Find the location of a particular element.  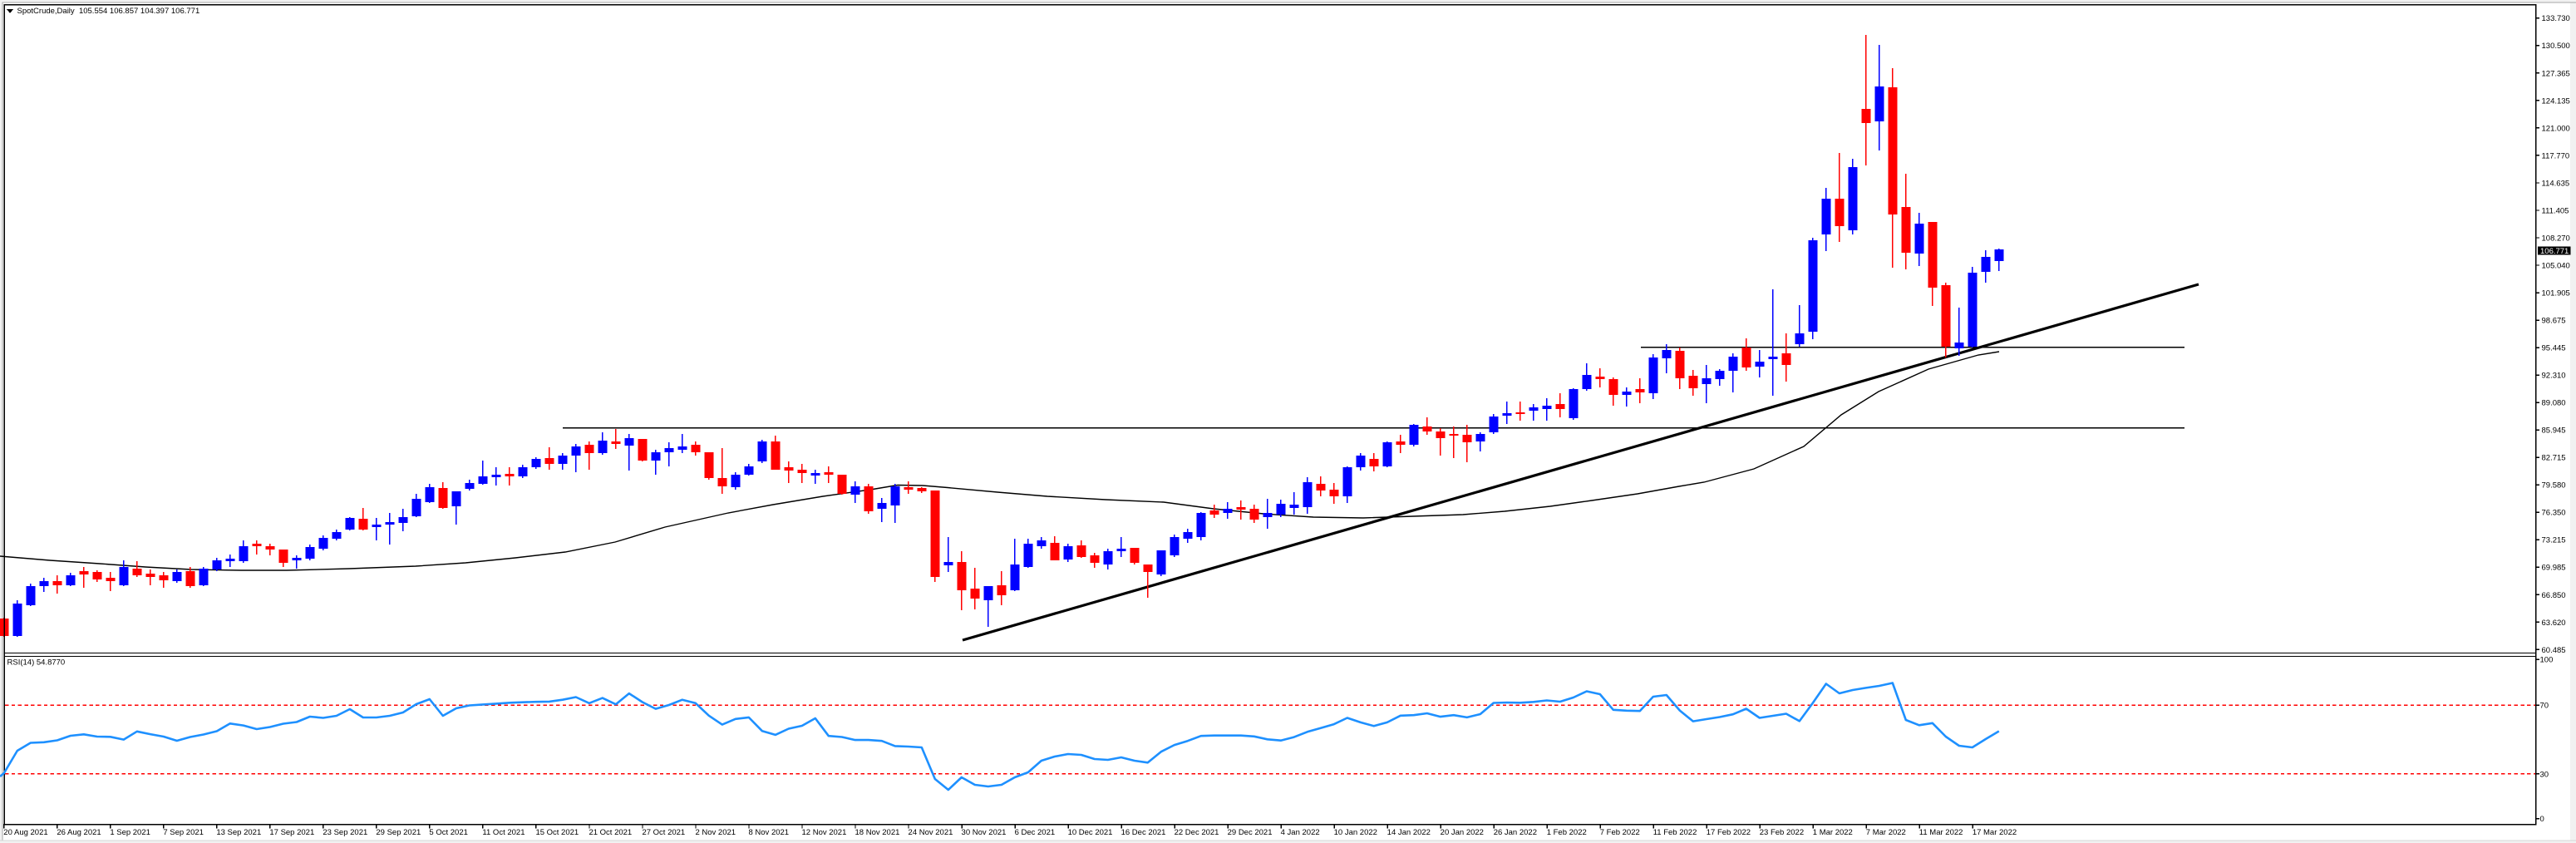

svg-text: 121.000 is located at coordinates (2556, 128).